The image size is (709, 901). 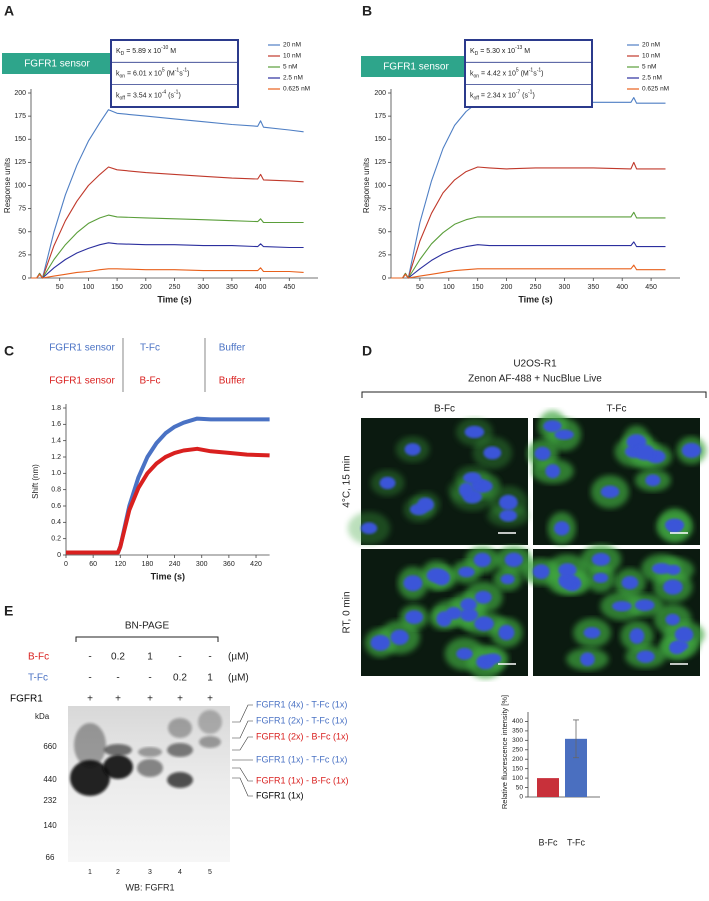 I want to click on bar, so click(x=548, y=787).